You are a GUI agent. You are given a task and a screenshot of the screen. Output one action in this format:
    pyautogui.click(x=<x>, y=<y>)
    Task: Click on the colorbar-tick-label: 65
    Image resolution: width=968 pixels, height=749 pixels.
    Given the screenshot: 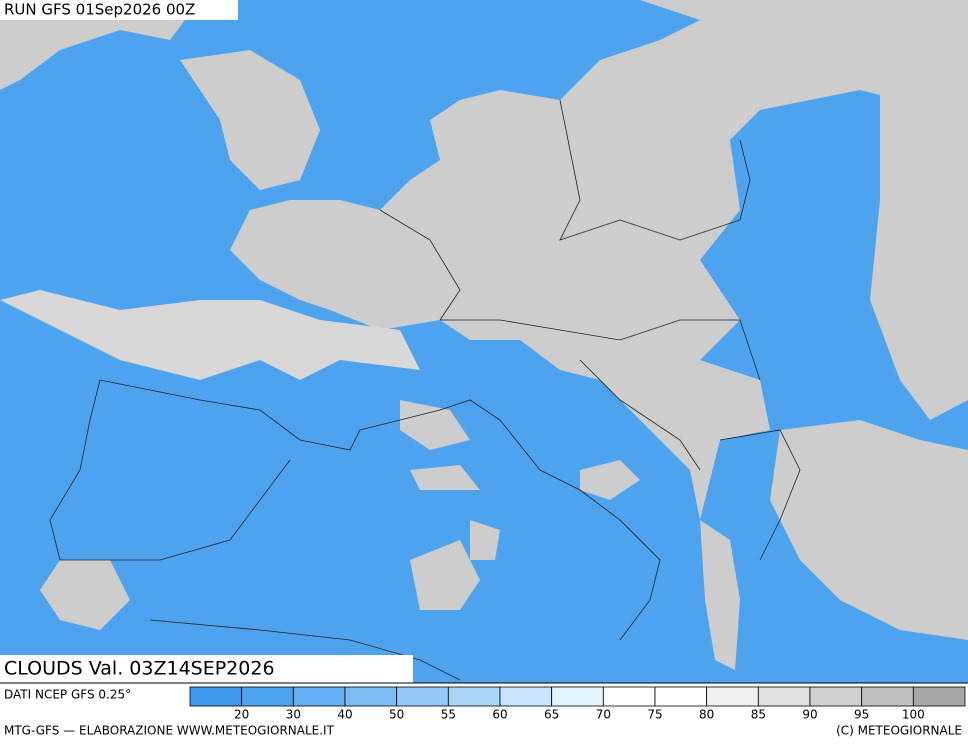 What is the action you would take?
    pyautogui.click(x=551, y=715)
    